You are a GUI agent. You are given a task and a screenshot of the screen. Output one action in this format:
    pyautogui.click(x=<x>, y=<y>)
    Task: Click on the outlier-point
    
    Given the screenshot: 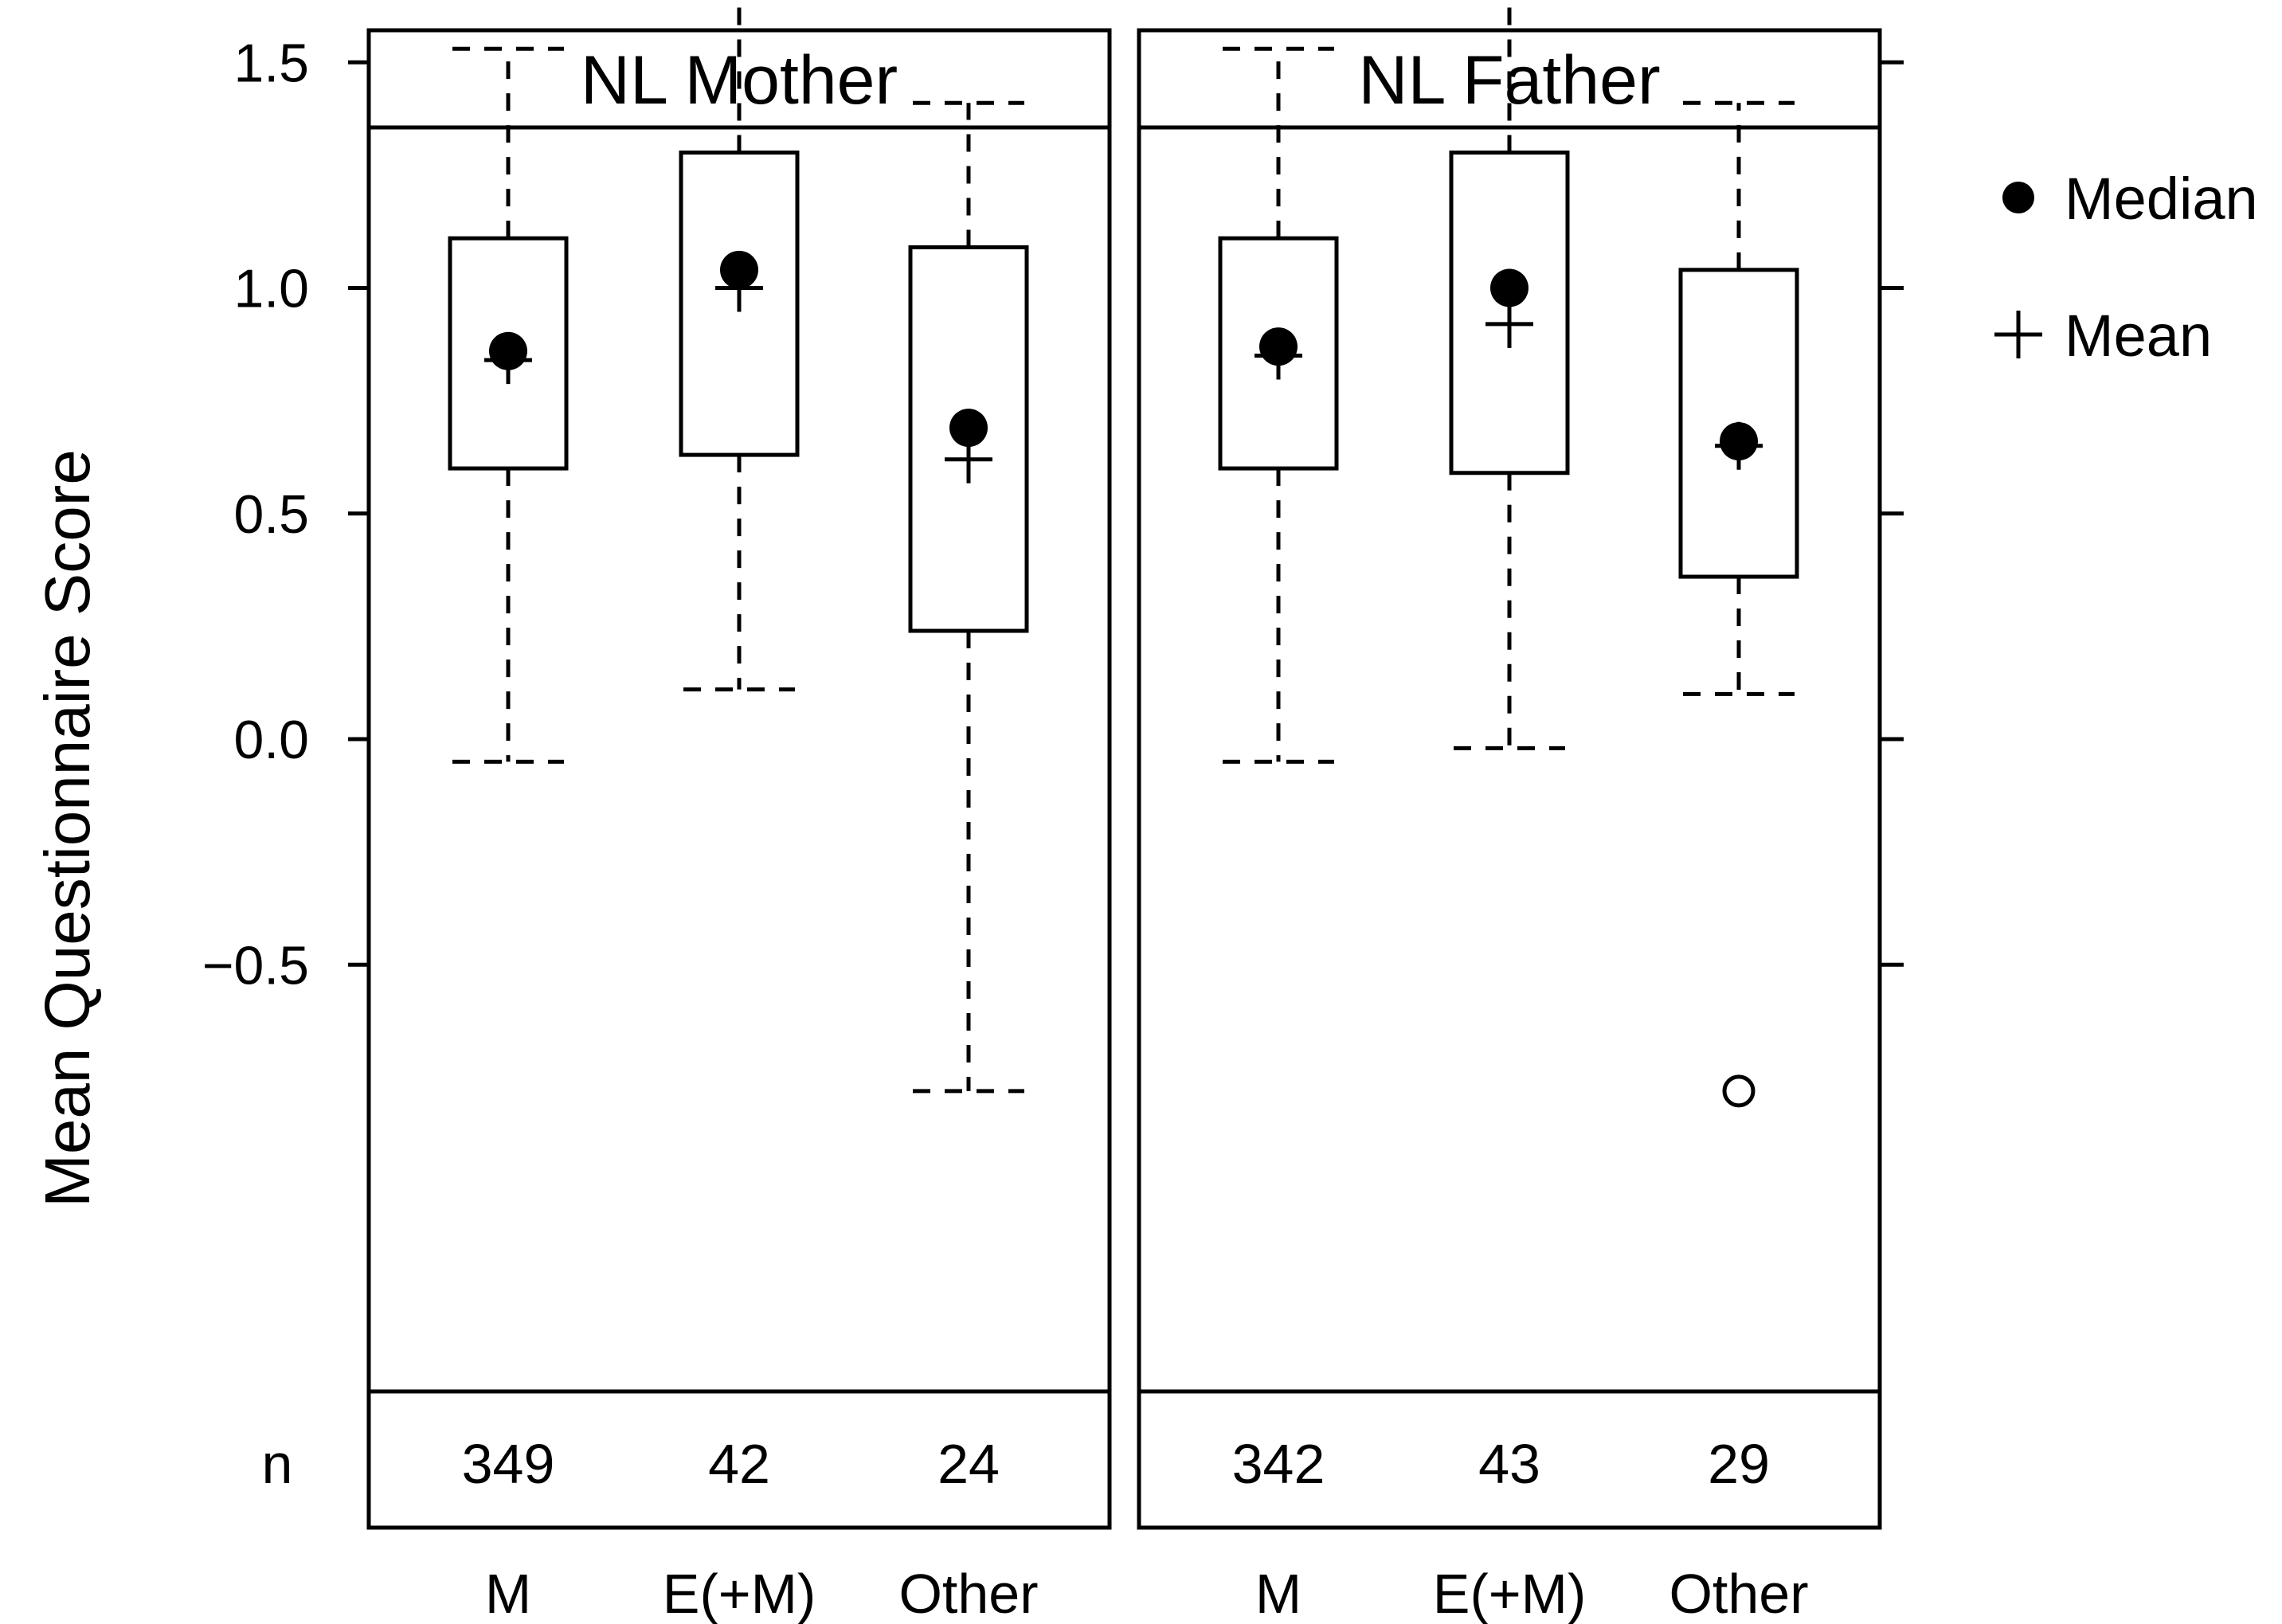 What is the action you would take?
    pyautogui.click(x=1739, y=1091)
    